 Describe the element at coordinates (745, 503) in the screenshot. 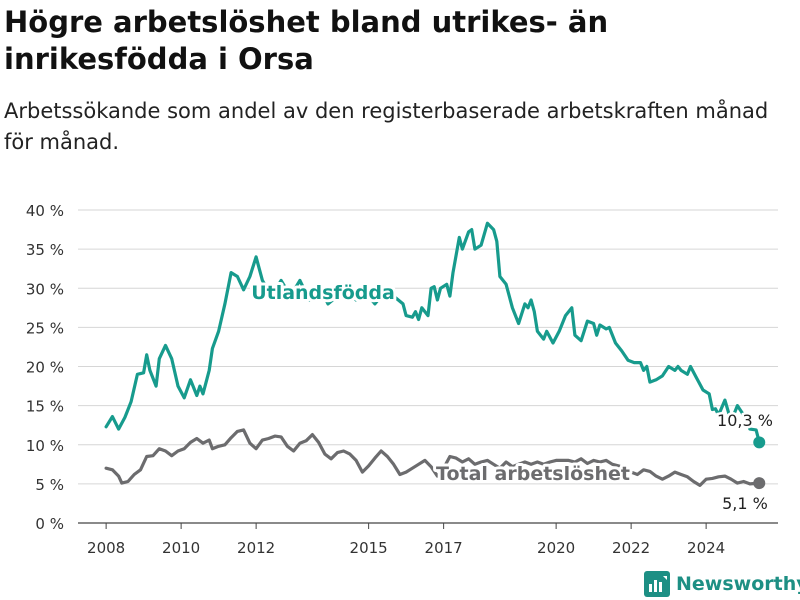

I see `end-value-label-total: 5,1 %` at that location.